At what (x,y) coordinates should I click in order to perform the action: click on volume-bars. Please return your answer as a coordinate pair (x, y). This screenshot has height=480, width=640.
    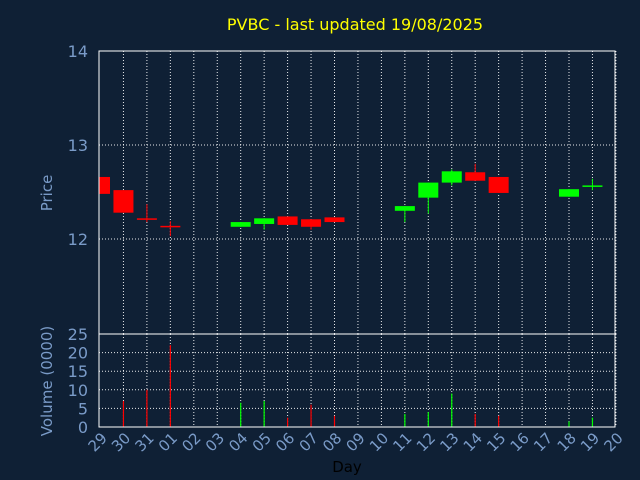
    Looking at the image, I should click on (358, 386).